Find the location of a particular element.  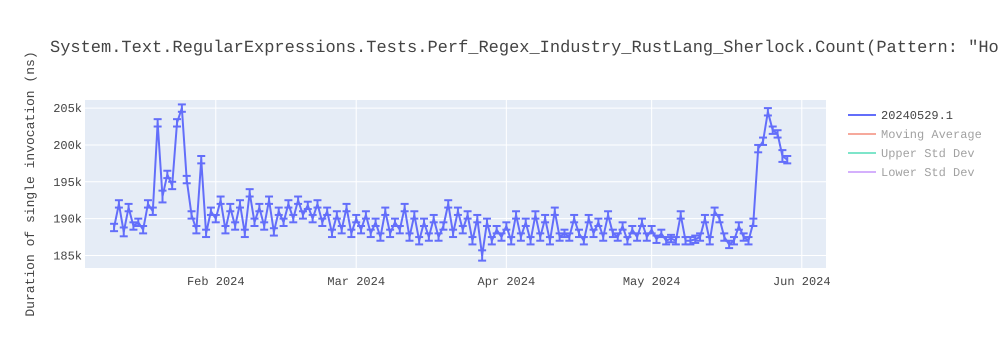

x-tick-label: Mar 2024 is located at coordinates (356, 282).